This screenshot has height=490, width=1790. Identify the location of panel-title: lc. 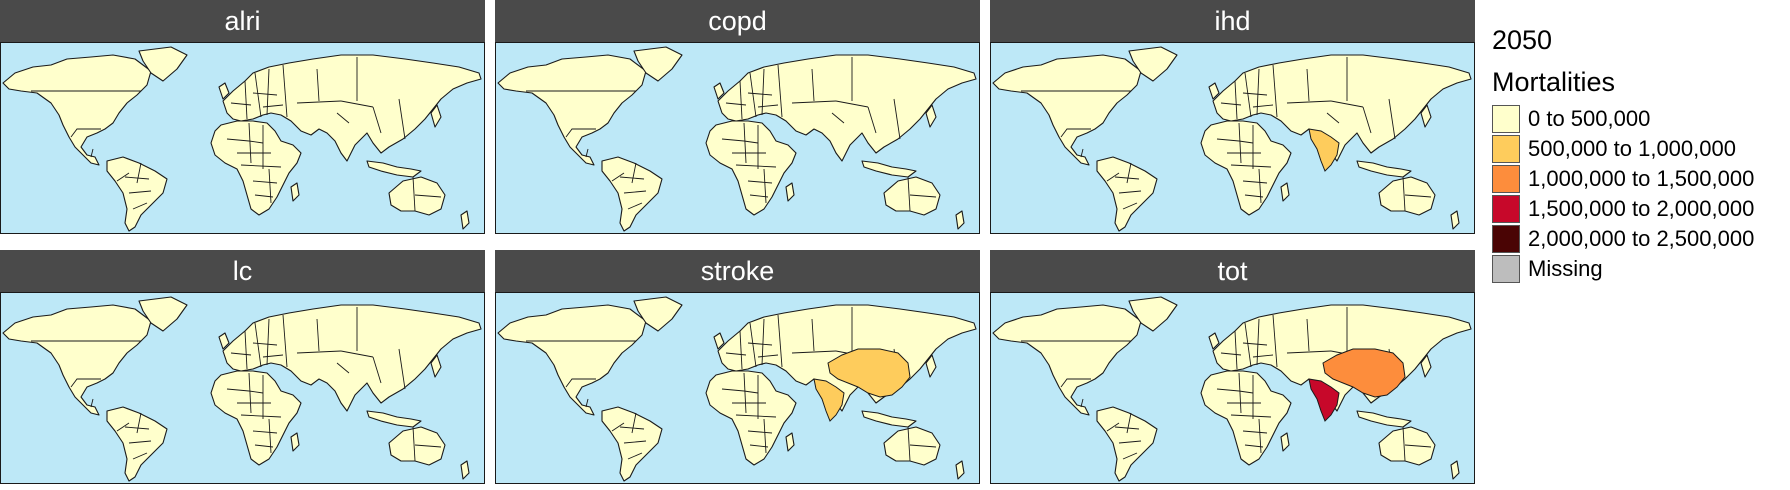
(242, 271).